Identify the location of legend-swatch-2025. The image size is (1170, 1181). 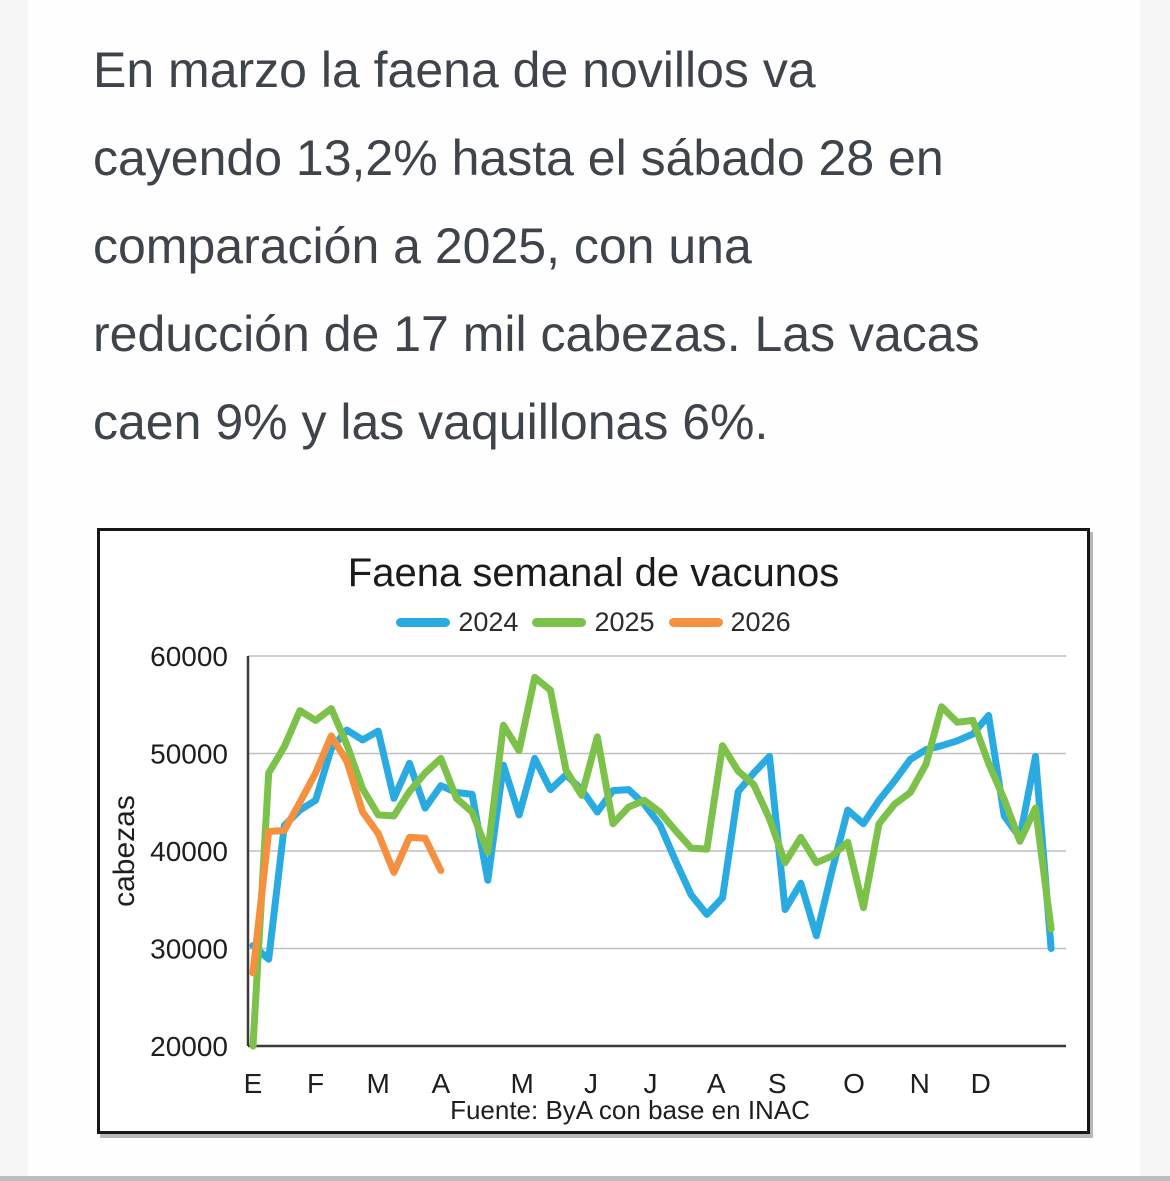
(559, 622).